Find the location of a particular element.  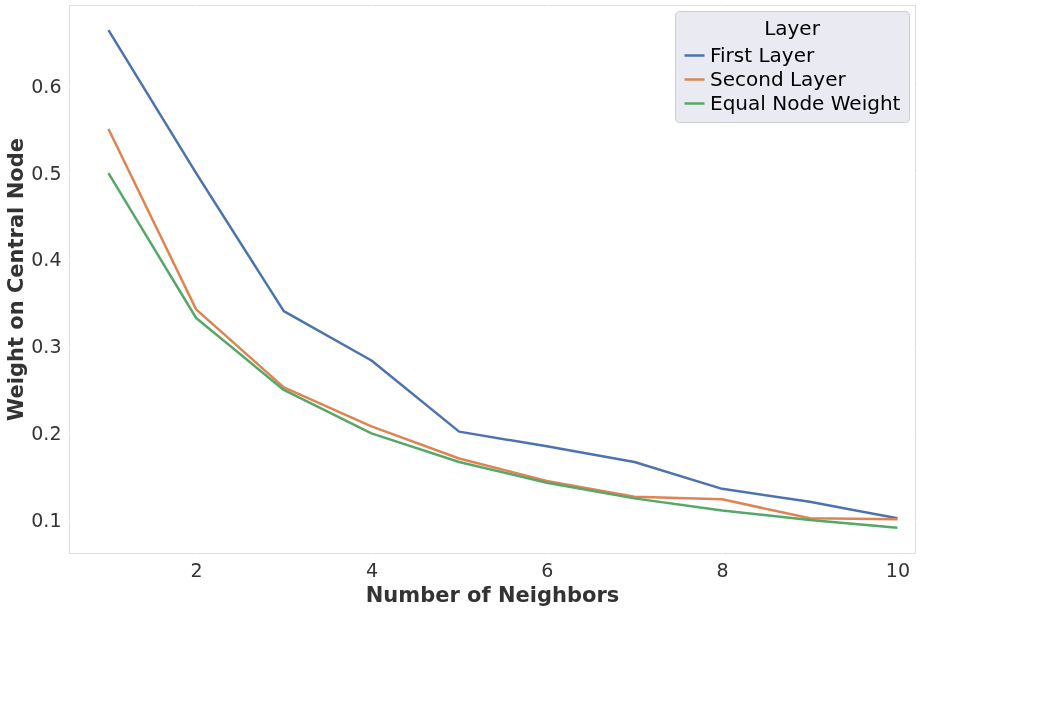

y-tick-label: 0.4 is located at coordinates (46, 259).